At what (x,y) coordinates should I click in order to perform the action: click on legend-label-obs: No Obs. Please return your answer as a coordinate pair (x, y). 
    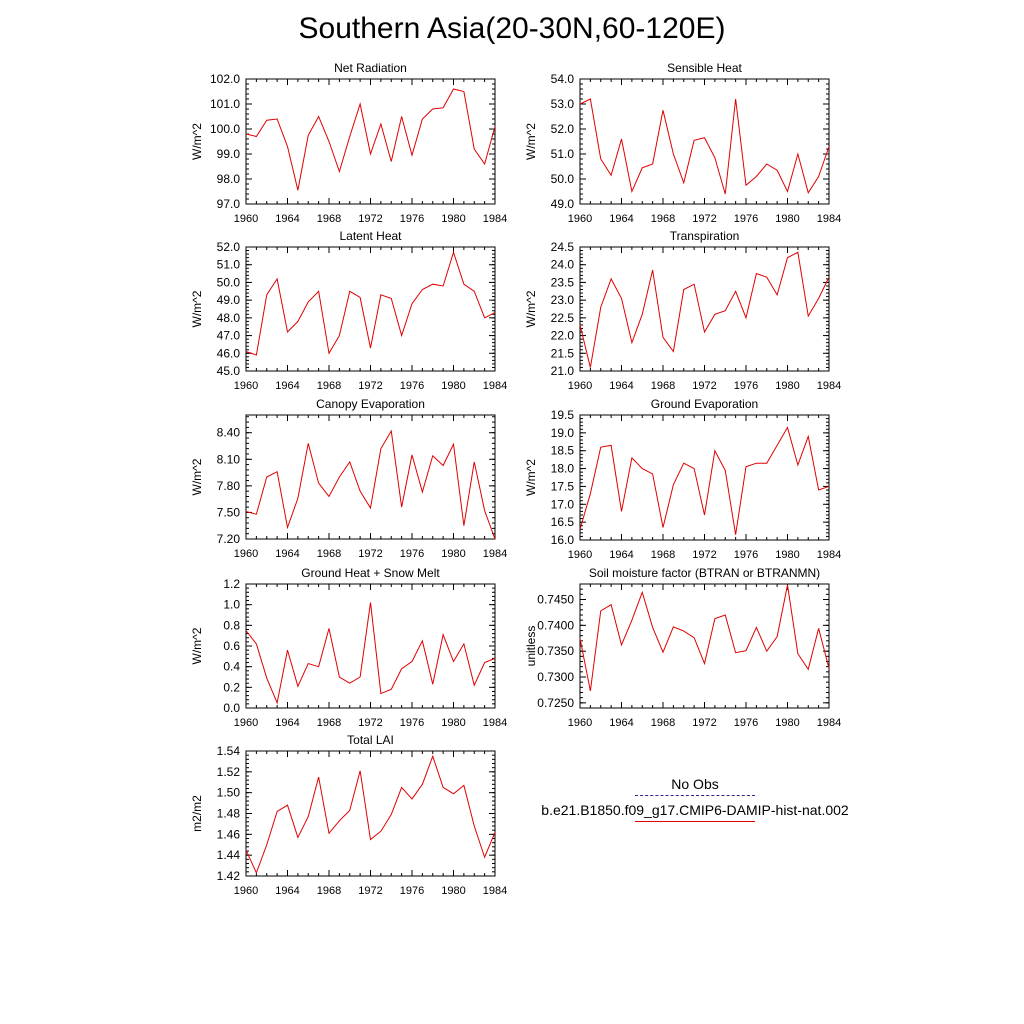
    Looking at the image, I should click on (695, 784).